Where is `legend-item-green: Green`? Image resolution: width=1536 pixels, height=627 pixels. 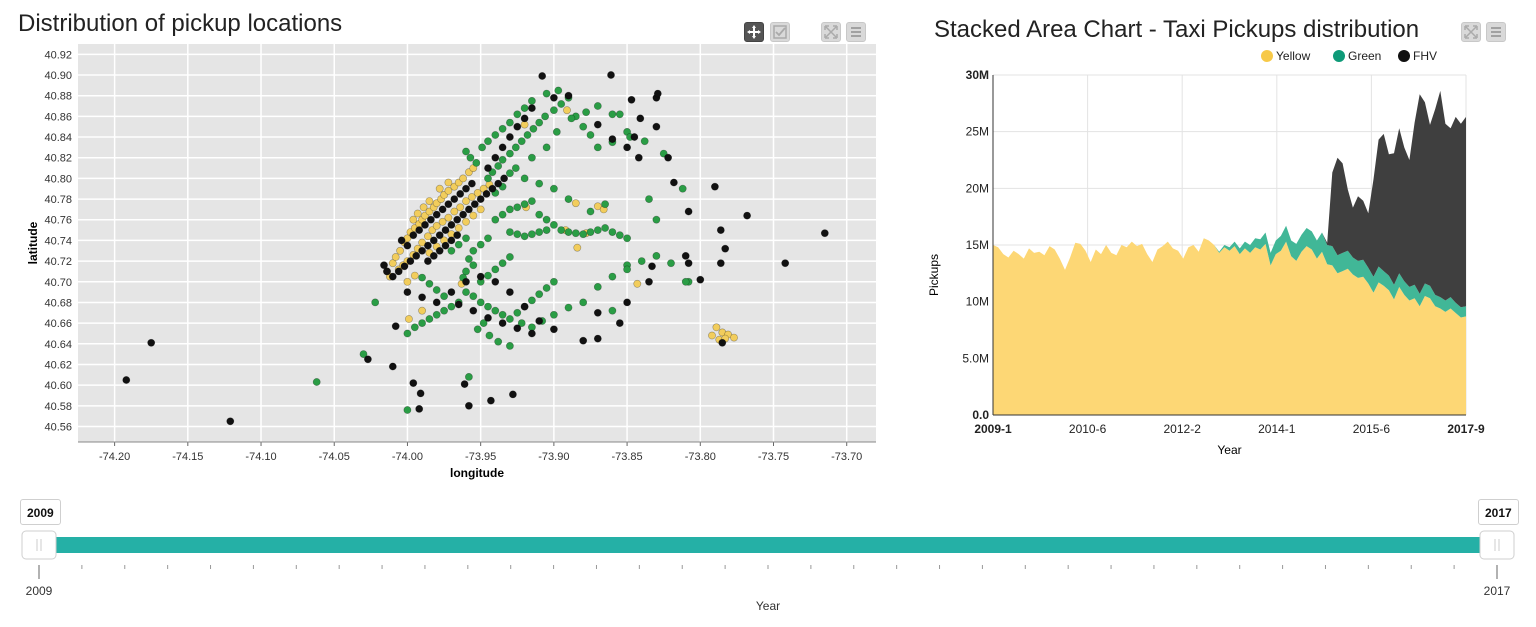
legend-item-green: Green is located at coordinates (1357, 56).